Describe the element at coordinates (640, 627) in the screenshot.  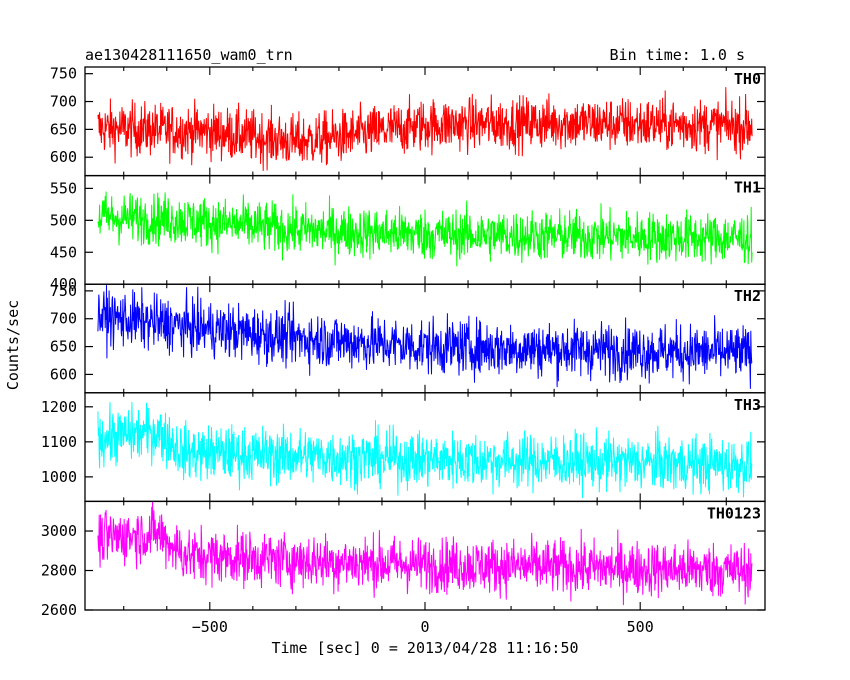
I see `x-tick-label: 500` at that location.